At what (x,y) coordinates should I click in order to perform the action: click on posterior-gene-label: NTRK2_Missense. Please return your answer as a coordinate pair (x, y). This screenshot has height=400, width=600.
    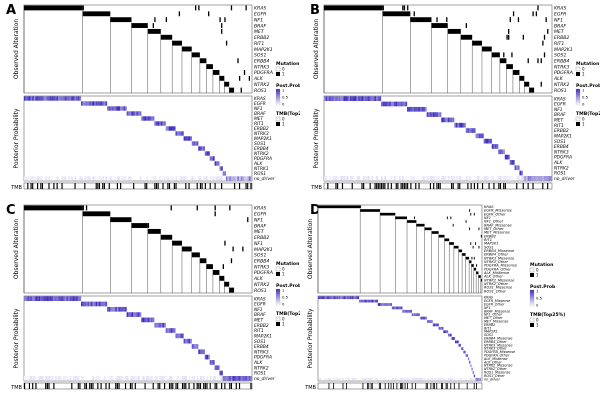
    Looking at the image, I should click on (498, 366).